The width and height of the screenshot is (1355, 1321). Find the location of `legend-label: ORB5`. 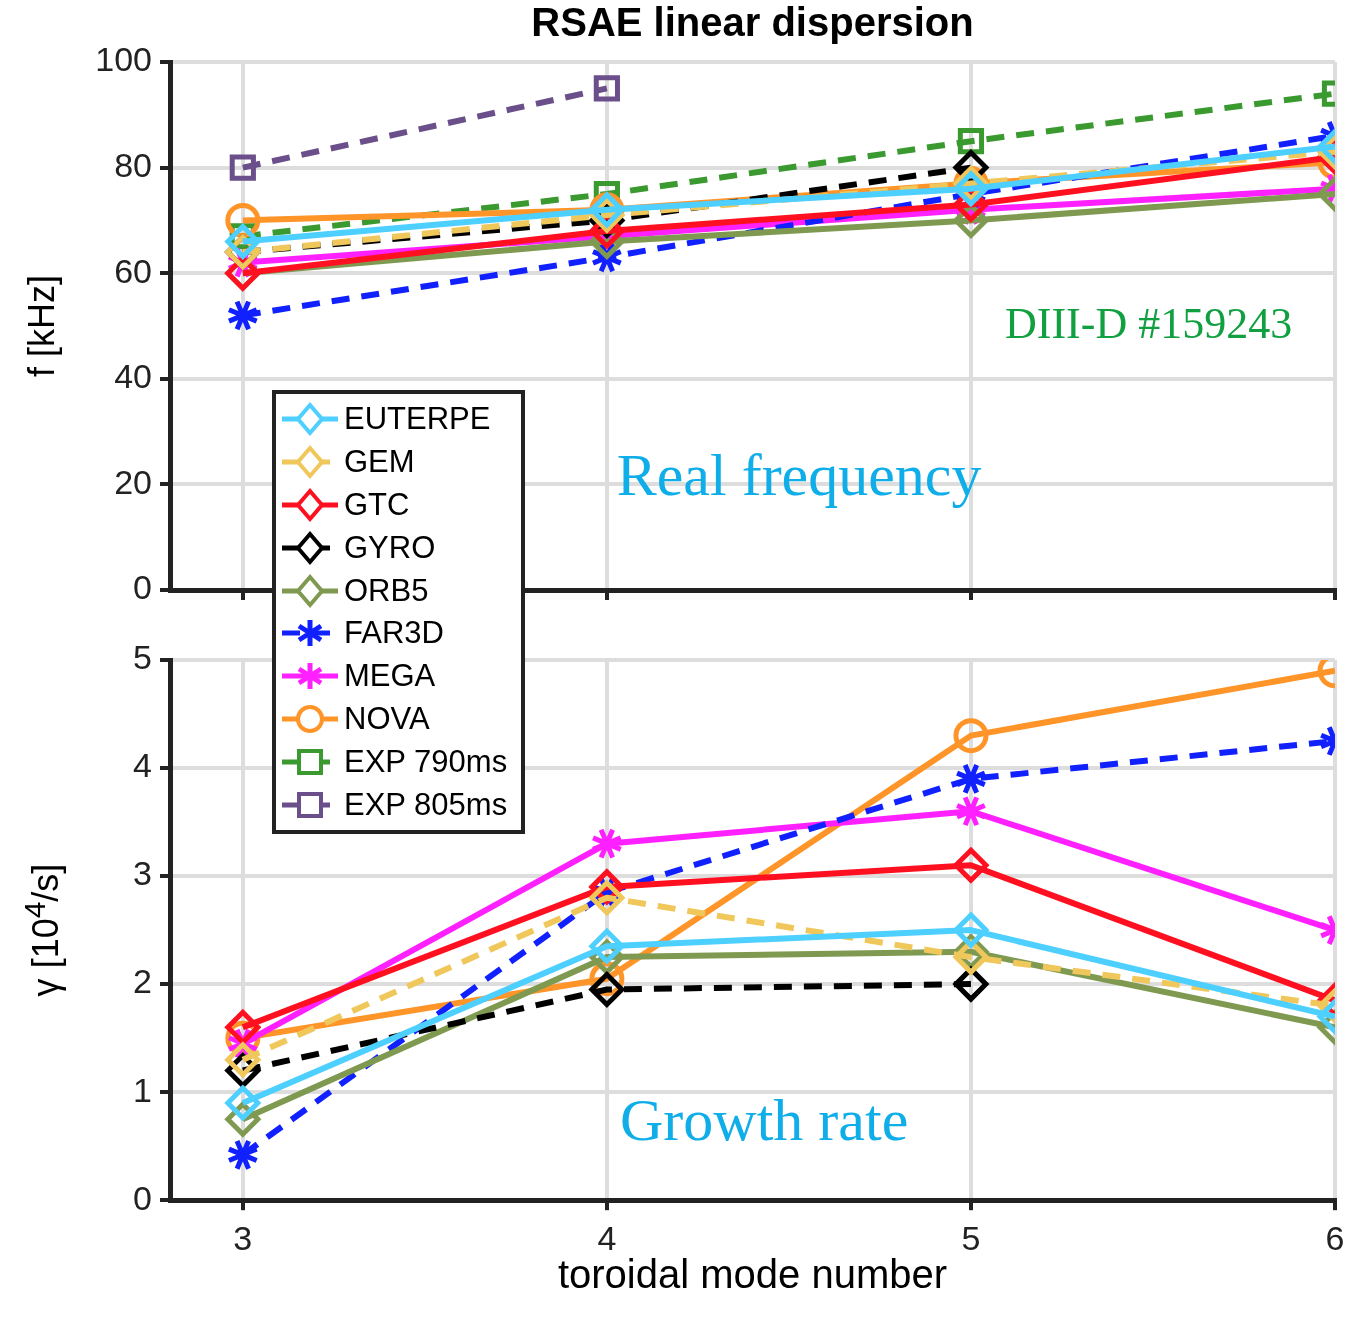

legend-label: ORB5 is located at coordinates (386, 590).